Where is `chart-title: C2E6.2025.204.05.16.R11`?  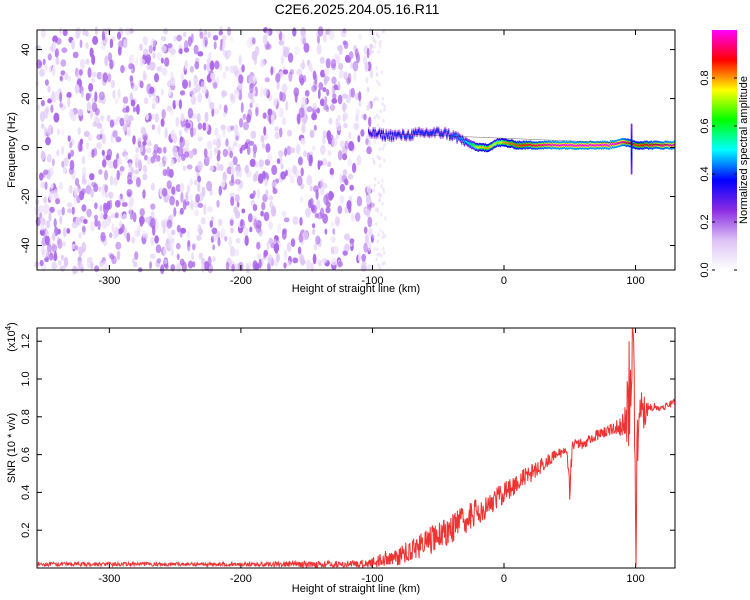
chart-title: C2E6.2025.204.05.16.R11 is located at coordinates (357, 9).